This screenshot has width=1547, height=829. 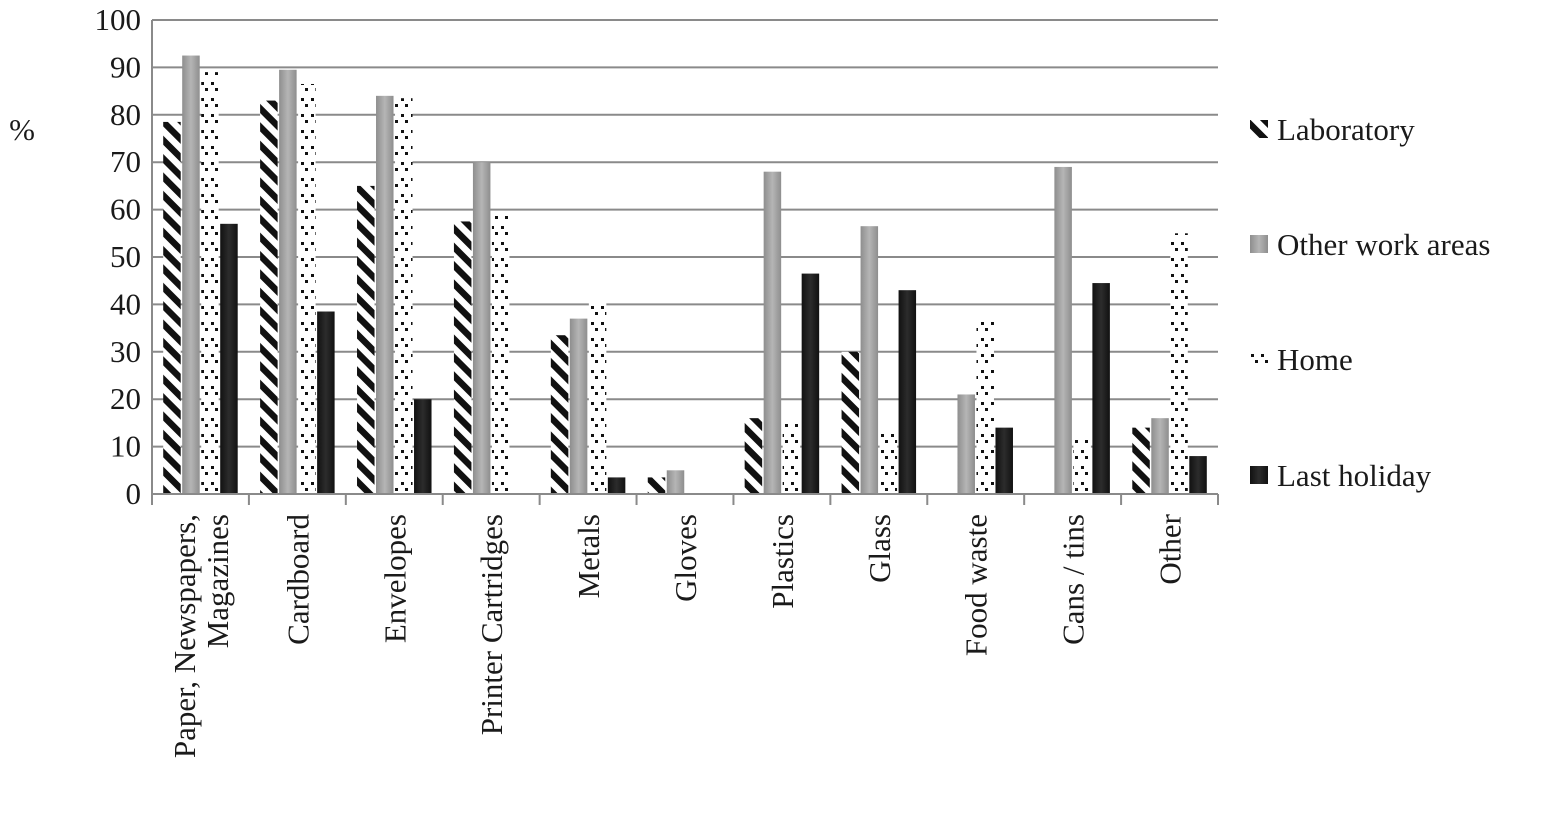 I want to click on x-category-label: Cans / tins, so click(x=1073, y=579).